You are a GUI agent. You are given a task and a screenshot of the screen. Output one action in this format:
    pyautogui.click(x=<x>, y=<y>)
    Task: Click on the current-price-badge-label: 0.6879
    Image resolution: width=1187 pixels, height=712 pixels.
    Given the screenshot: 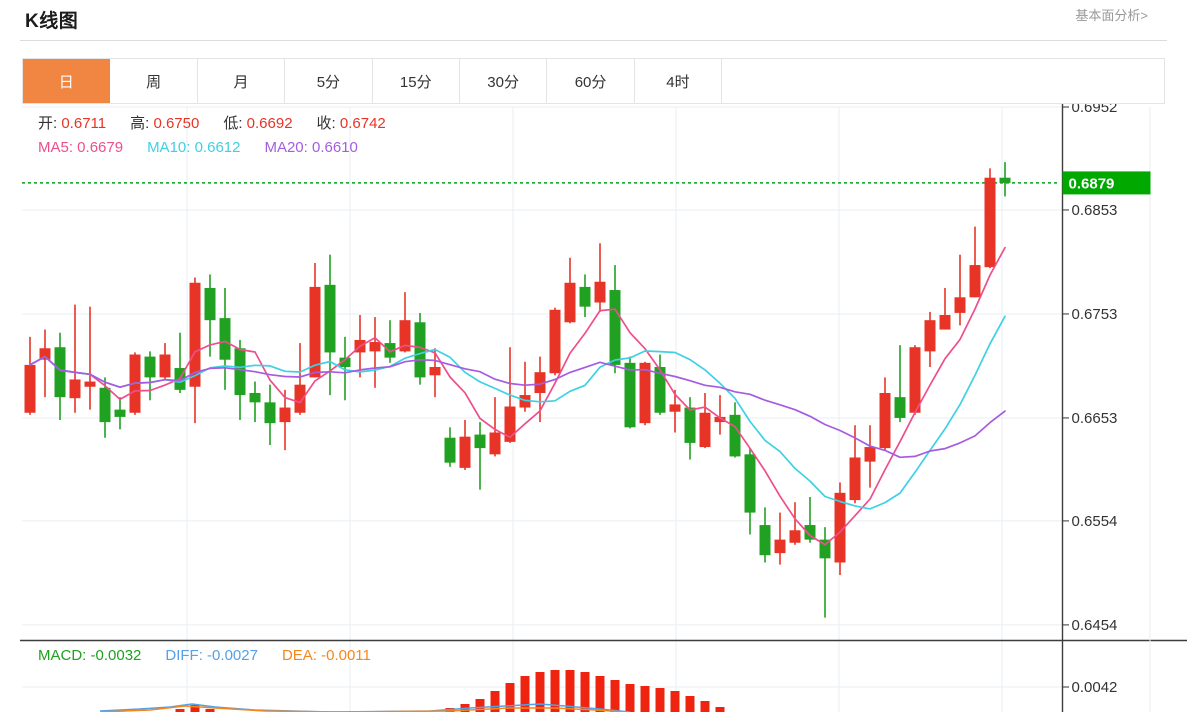 What is the action you would take?
    pyautogui.click(x=1092, y=183)
    